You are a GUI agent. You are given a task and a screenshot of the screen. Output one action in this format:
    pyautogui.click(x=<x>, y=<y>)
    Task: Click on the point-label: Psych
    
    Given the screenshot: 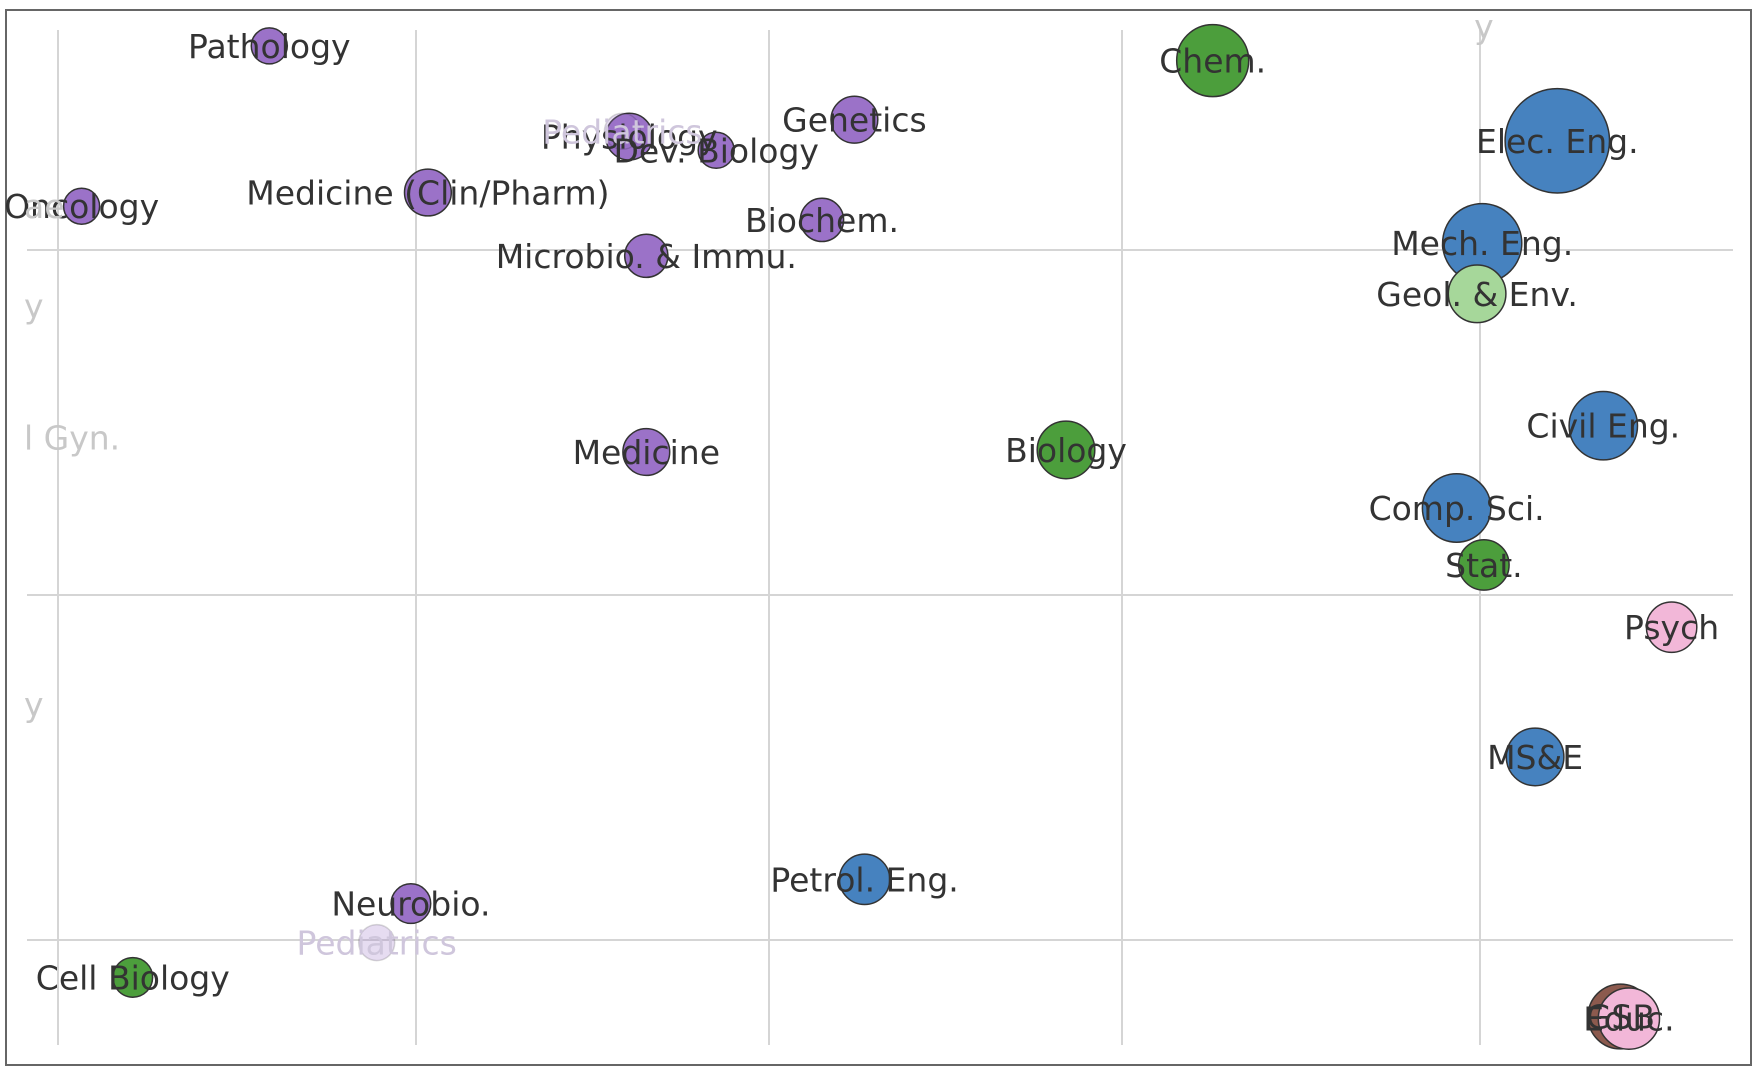 What is the action you would take?
    pyautogui.click(x=1671, y=627)
    